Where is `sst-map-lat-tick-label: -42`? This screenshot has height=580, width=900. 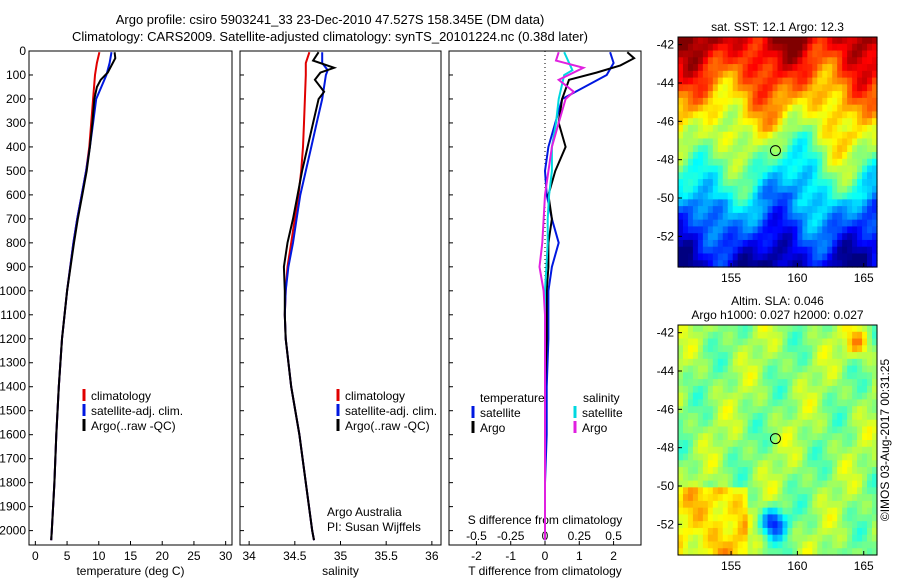 sst-map-lat-tick-label: -42 is located at coordinates (666, 45).